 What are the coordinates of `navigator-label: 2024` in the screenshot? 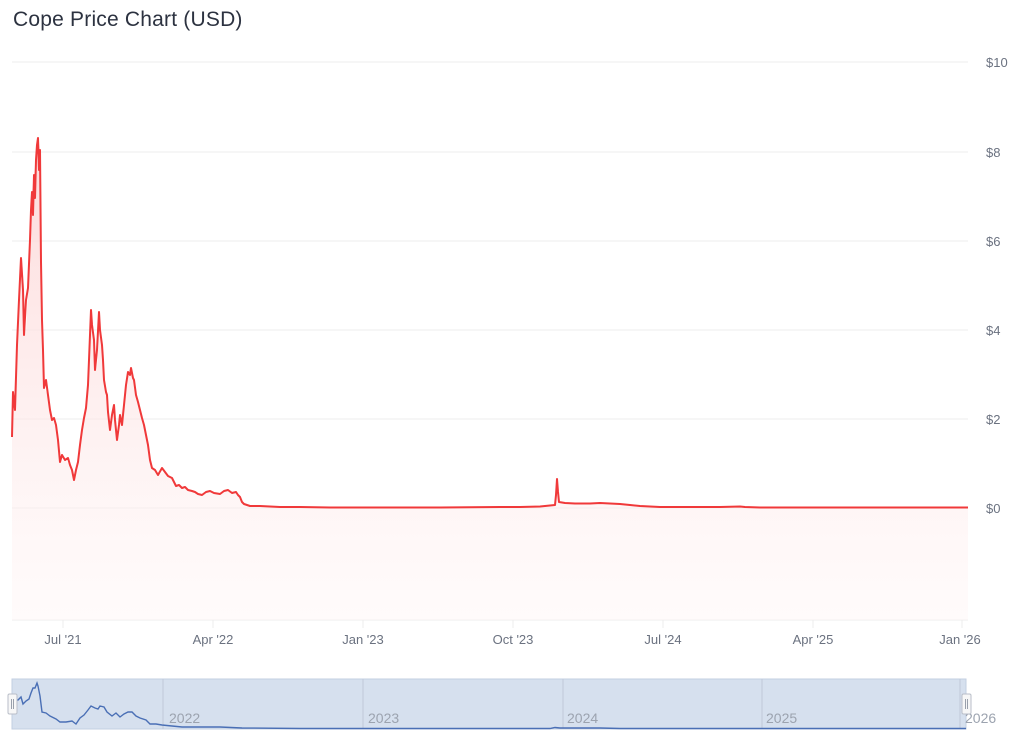 It's located at (582, 718).